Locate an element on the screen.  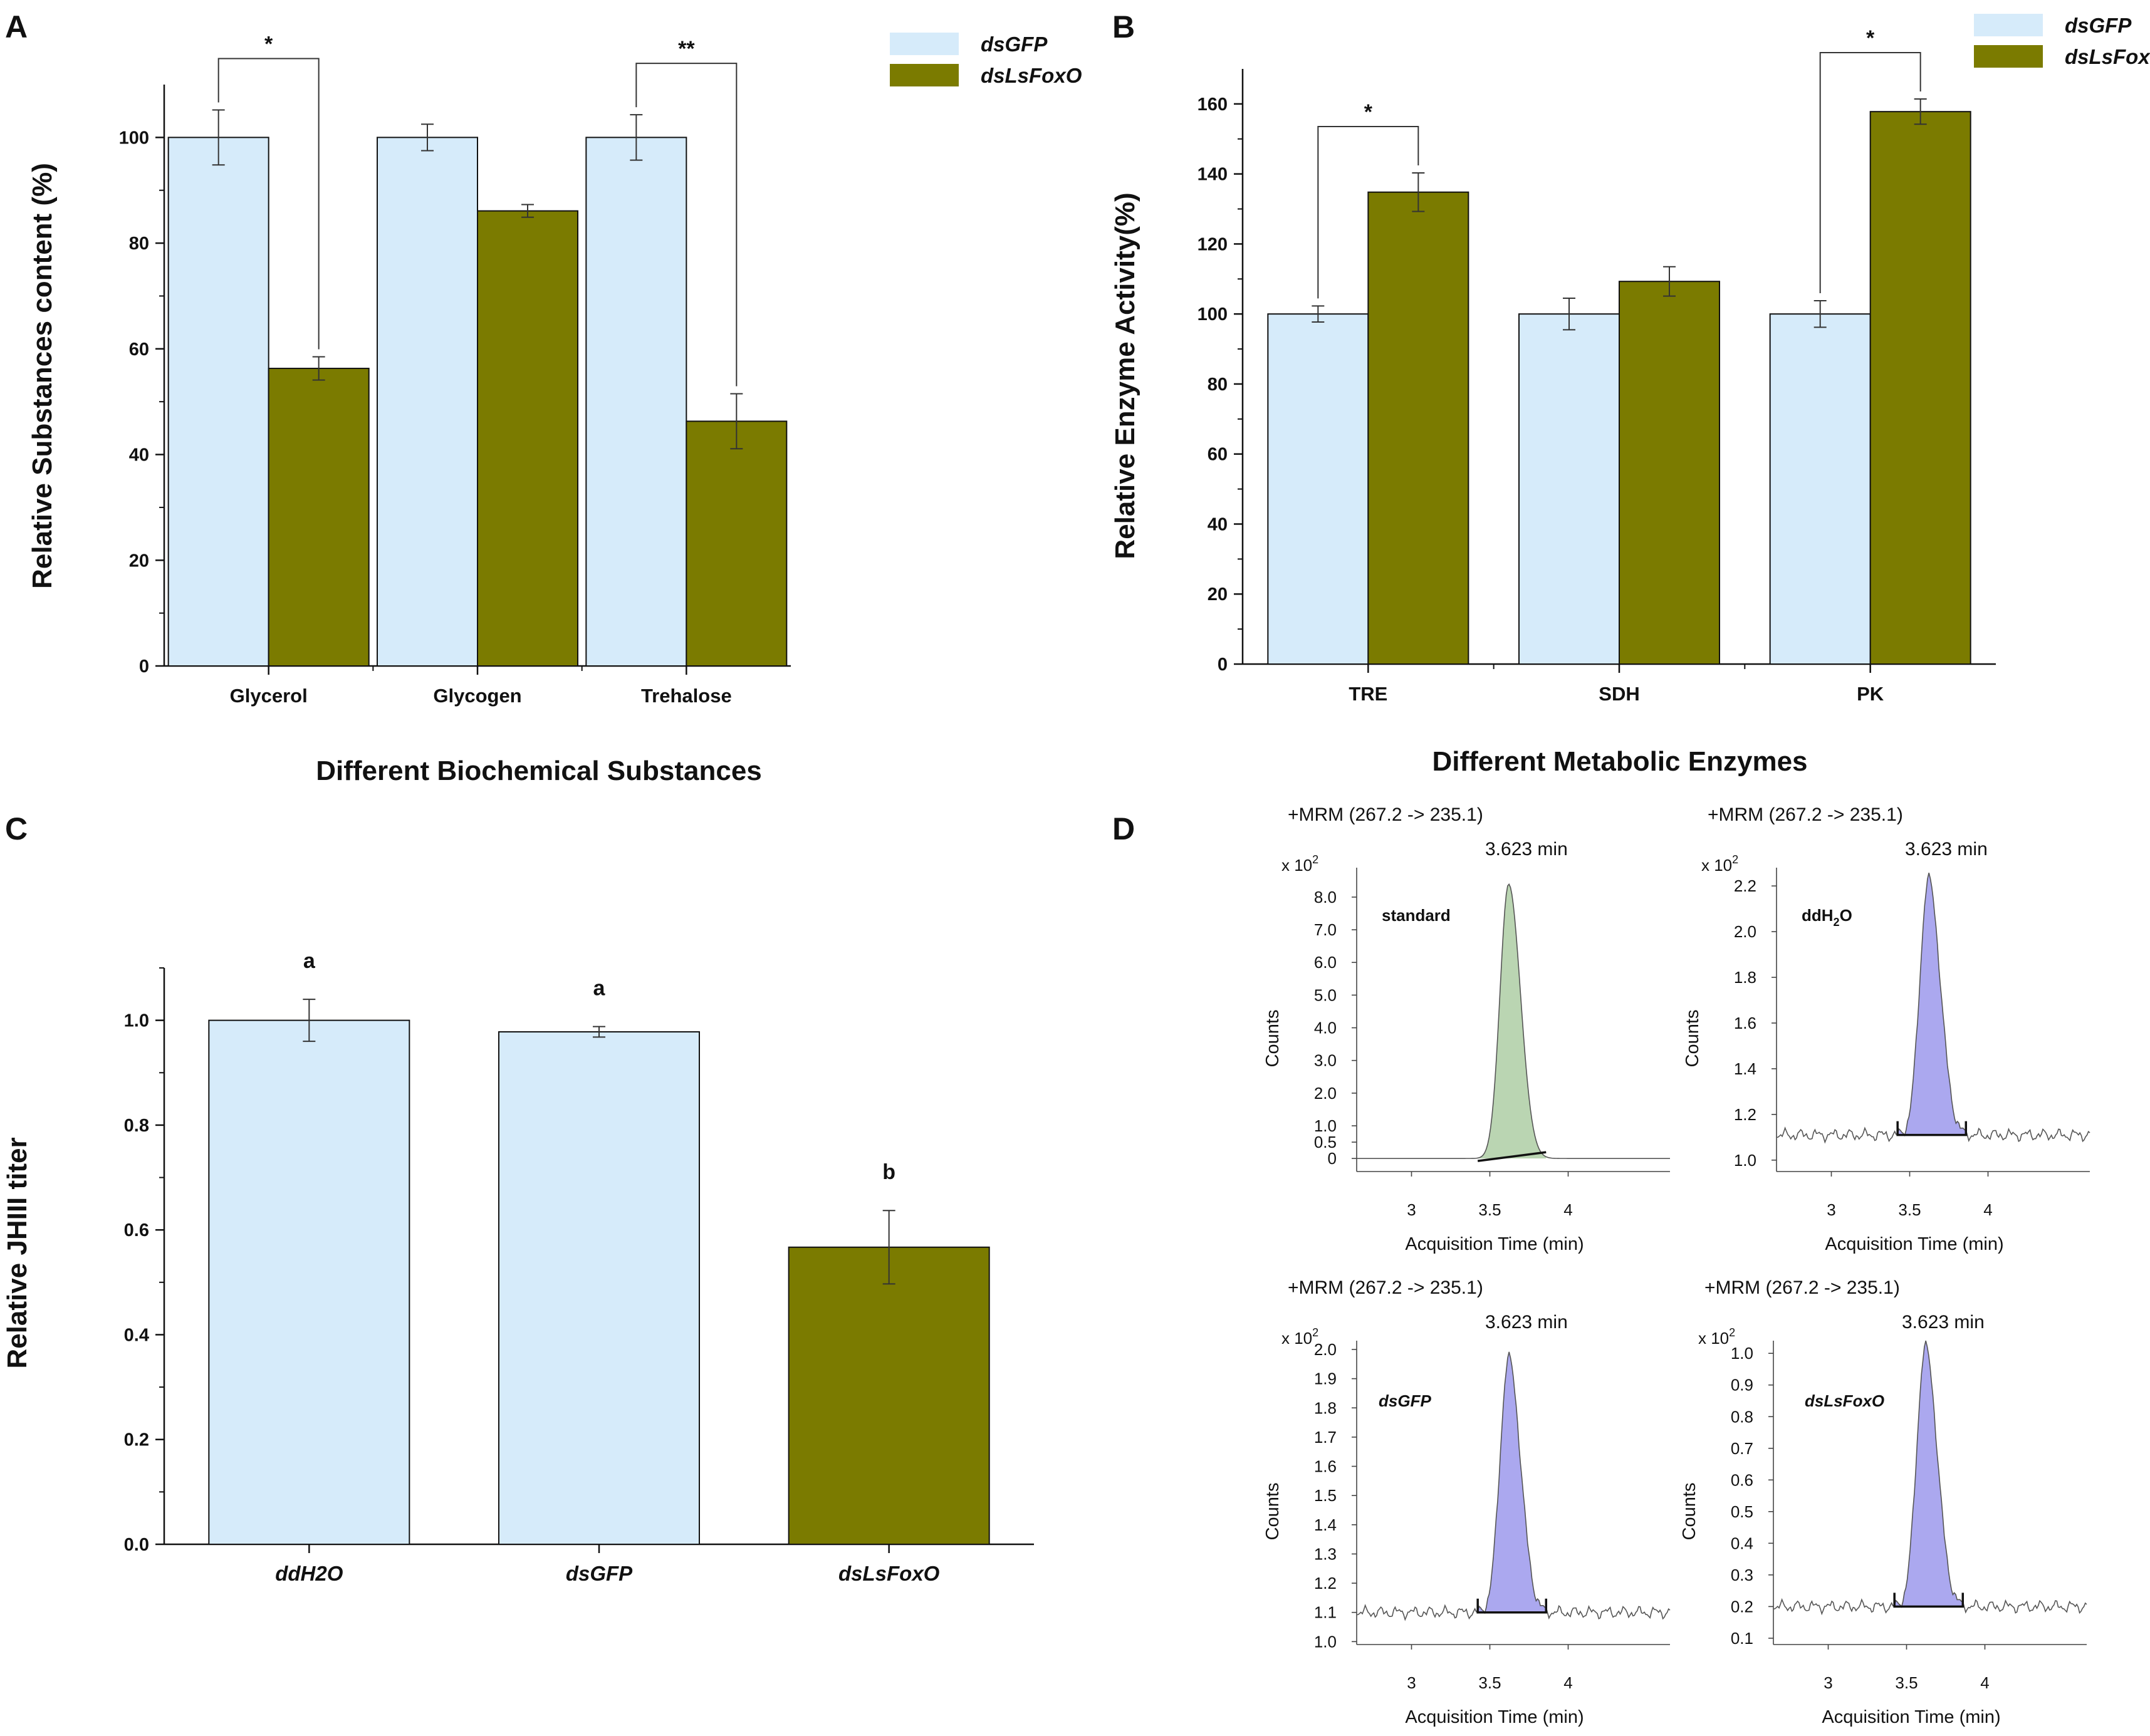
significance-stars: * is located at coordinates (1870, 38).